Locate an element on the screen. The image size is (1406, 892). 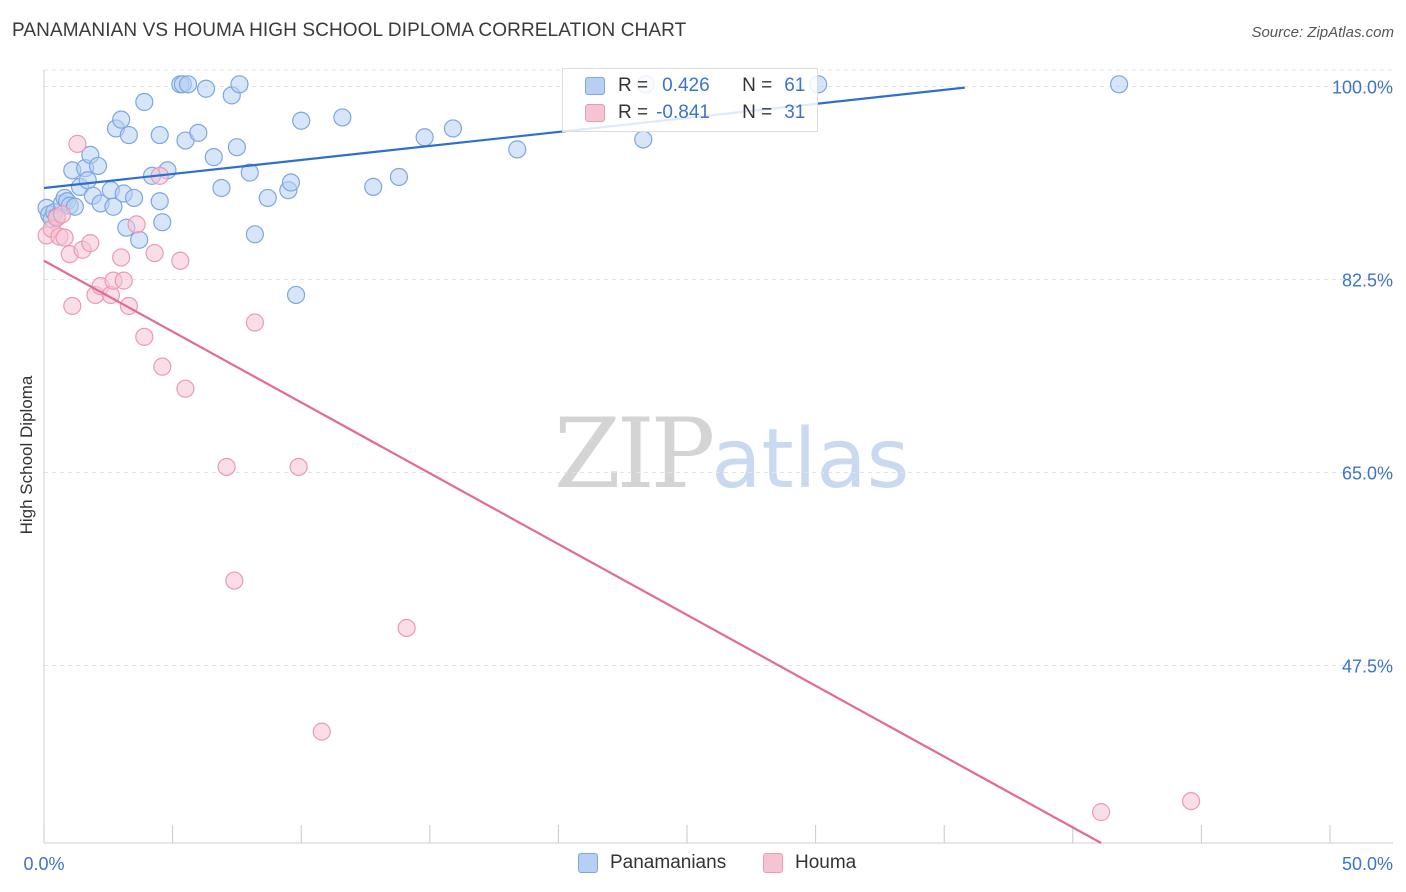
legend-item-label: Panamanians is located at coordinates (668, 862).